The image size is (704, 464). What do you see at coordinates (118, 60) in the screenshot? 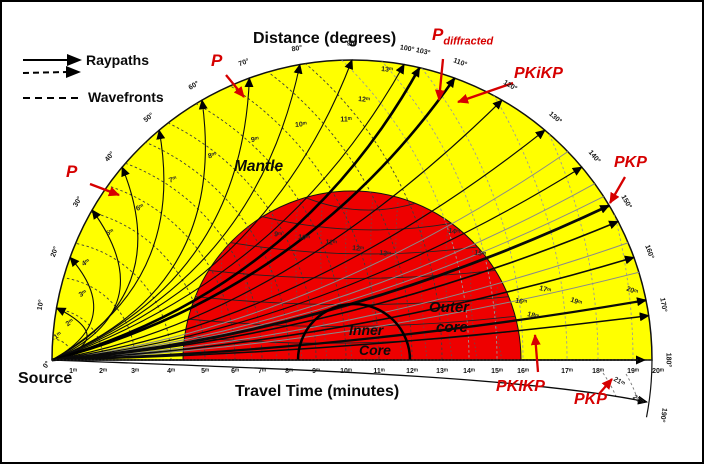
I see `legend-raypaths-label: Raypaths` at bounding box center [118, 60].